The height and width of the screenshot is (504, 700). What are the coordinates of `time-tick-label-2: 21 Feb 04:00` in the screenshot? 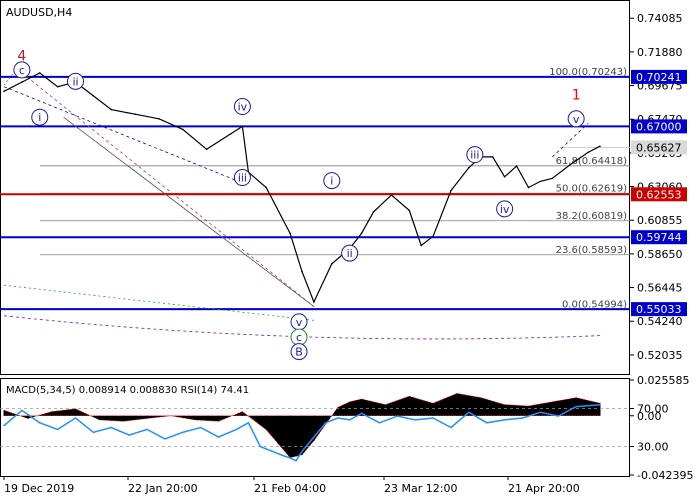 It's located at (290, 488).